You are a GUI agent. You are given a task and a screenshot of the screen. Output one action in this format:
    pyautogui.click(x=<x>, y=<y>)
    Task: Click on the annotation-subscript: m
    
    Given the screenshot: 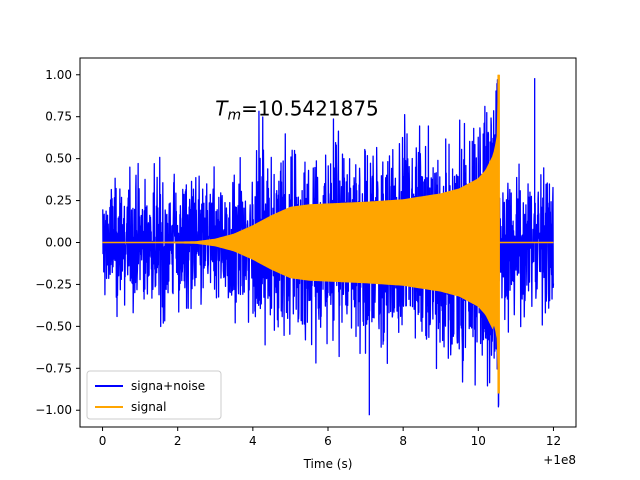 What is the action you would take?
    pyautogui.click(x=234, y=115)
    